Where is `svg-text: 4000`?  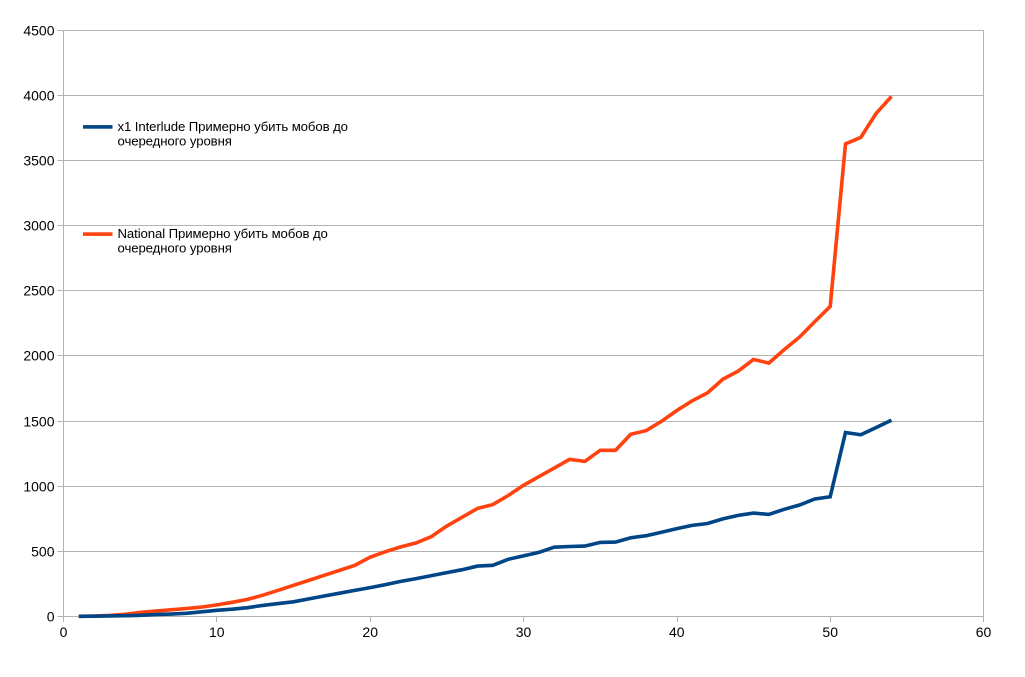 svg-text: 4000 is located at coordinates (38, 96).